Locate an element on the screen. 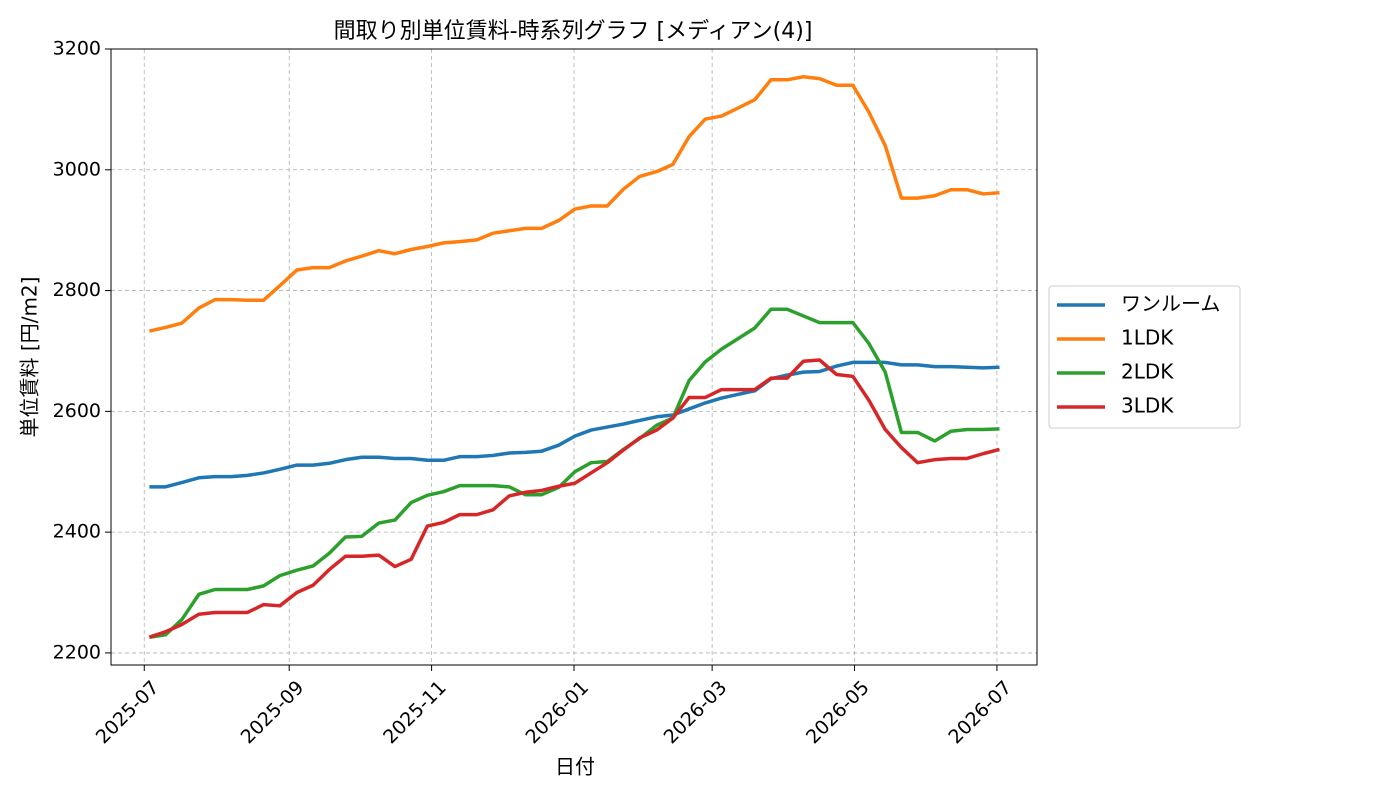 The height and width of the screenshot is (800, 1400). chart-title: 間取り別単位賃料-時系列グラフ [メディアン(4)] is located at coordinates (573, 31).